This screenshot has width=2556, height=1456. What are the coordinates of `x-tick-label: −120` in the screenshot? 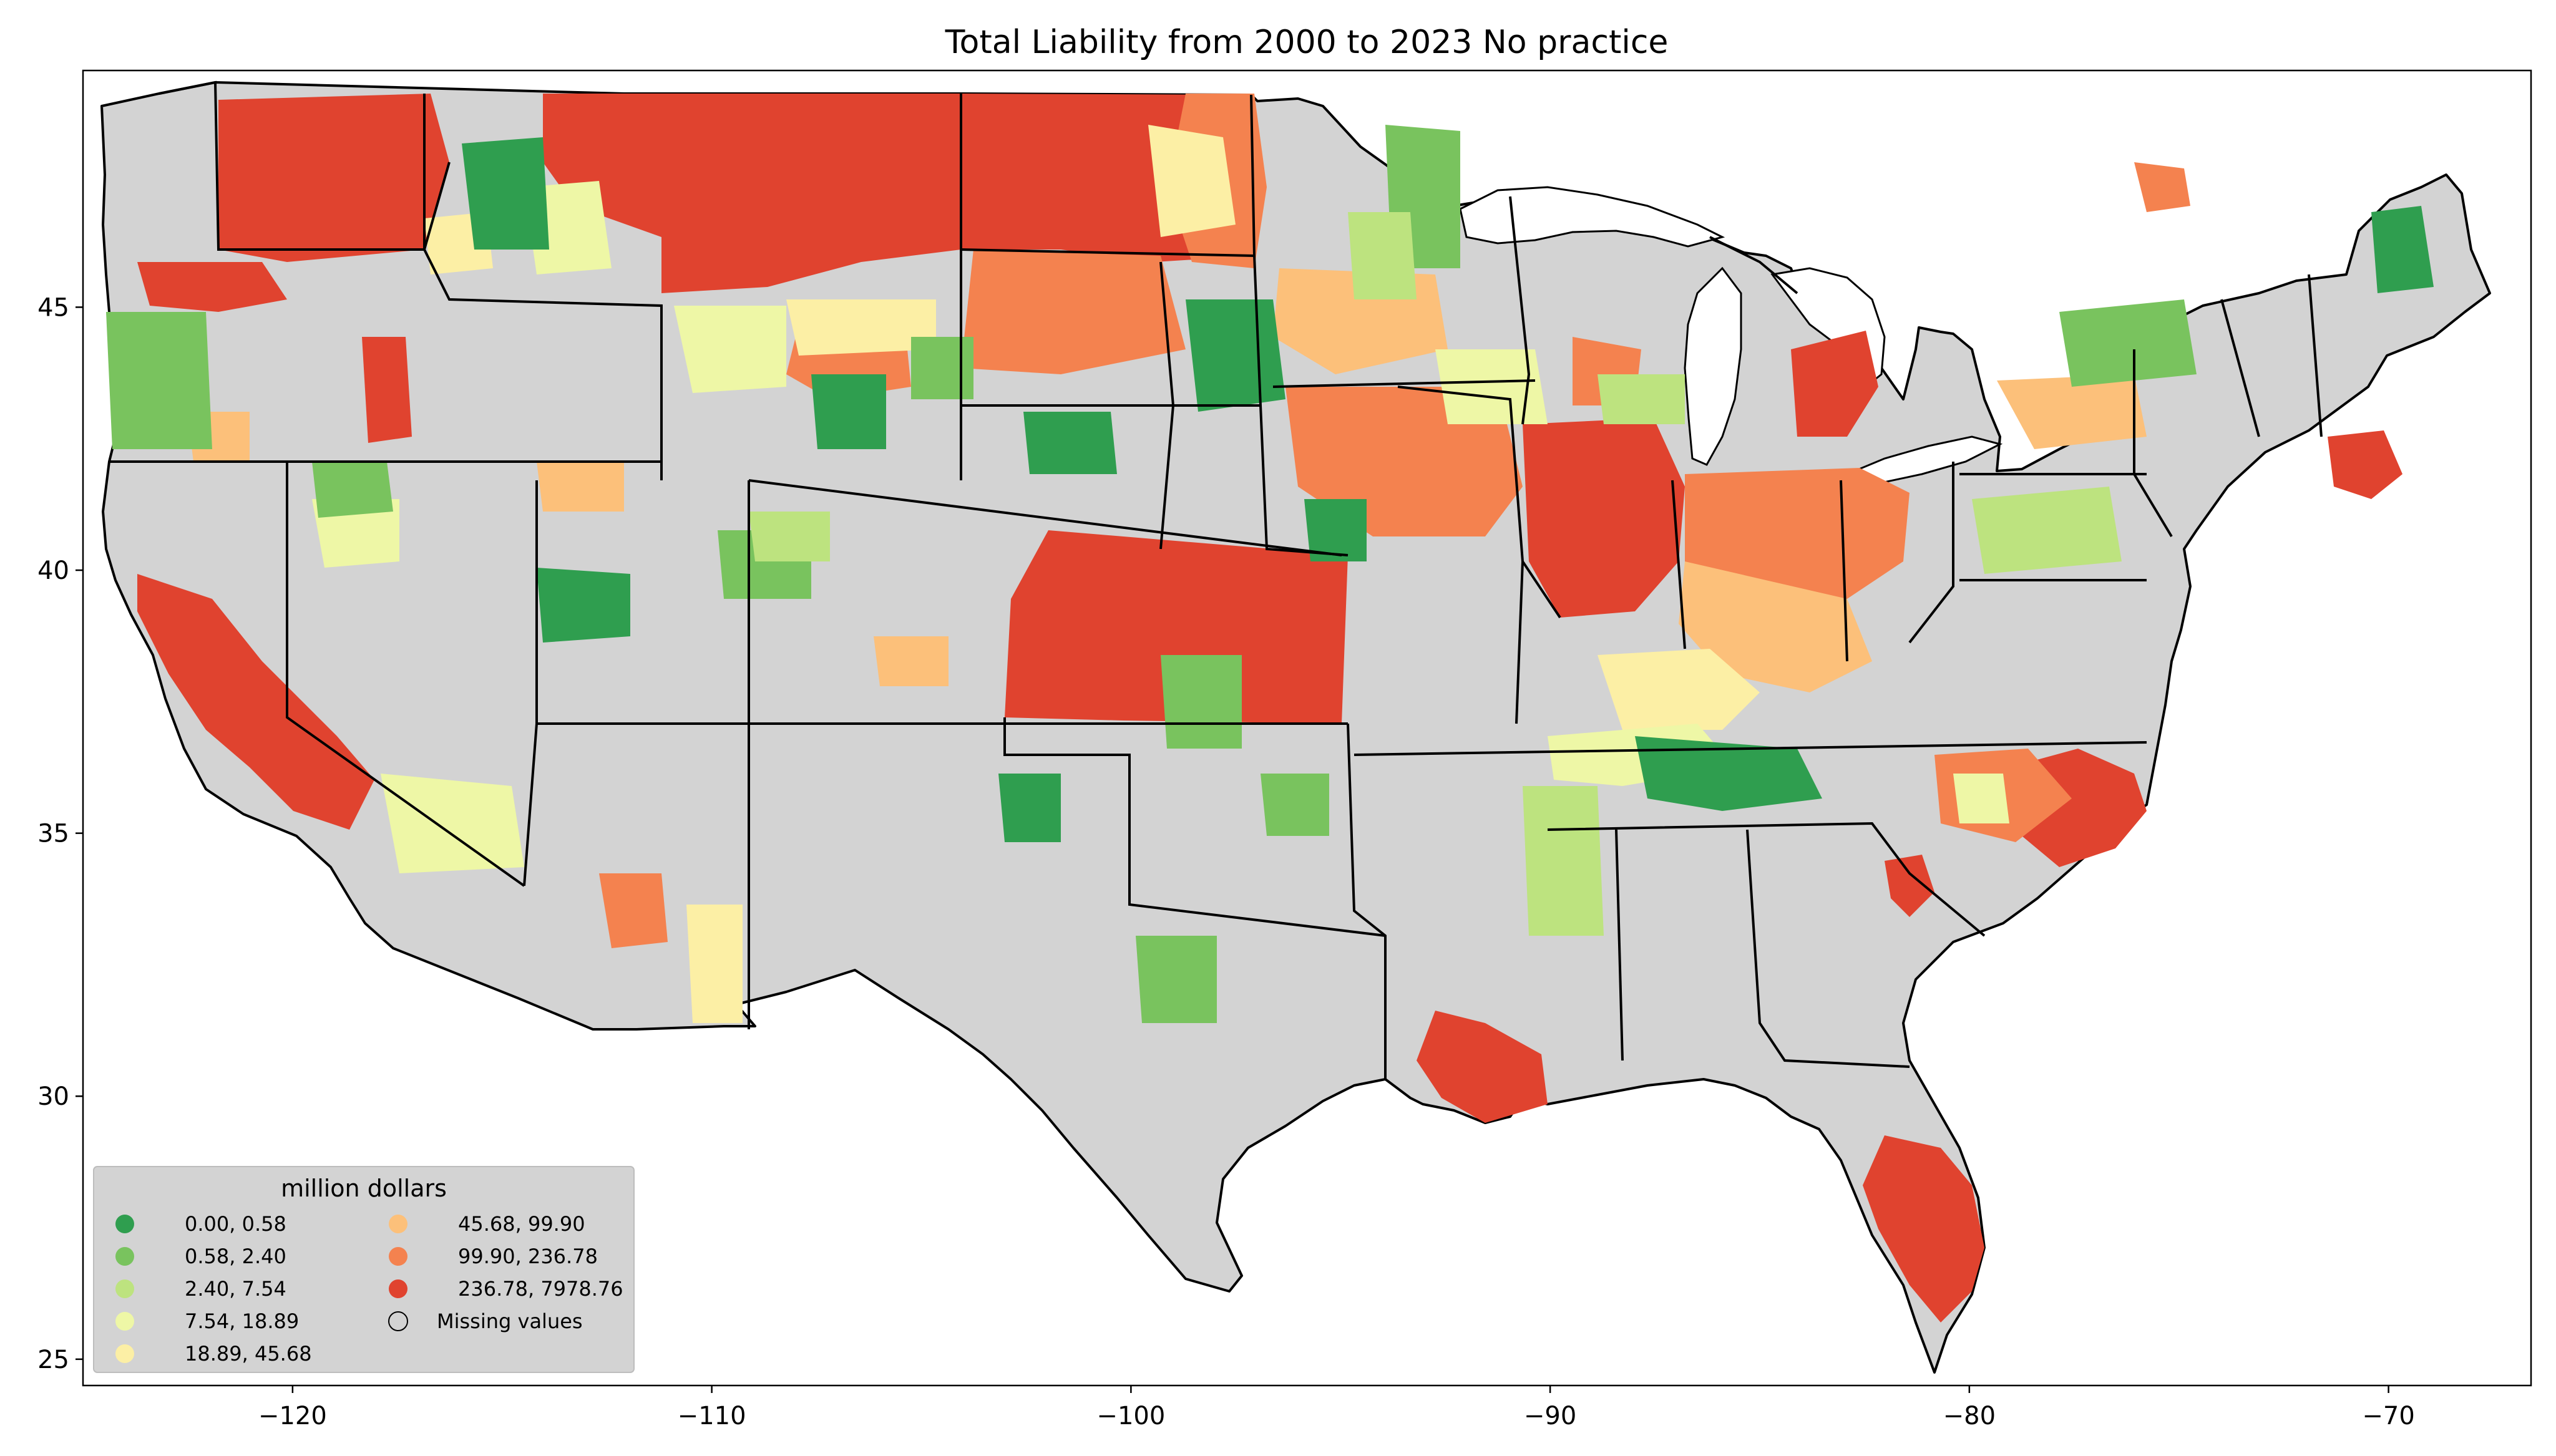 It's located at (292, 1416).